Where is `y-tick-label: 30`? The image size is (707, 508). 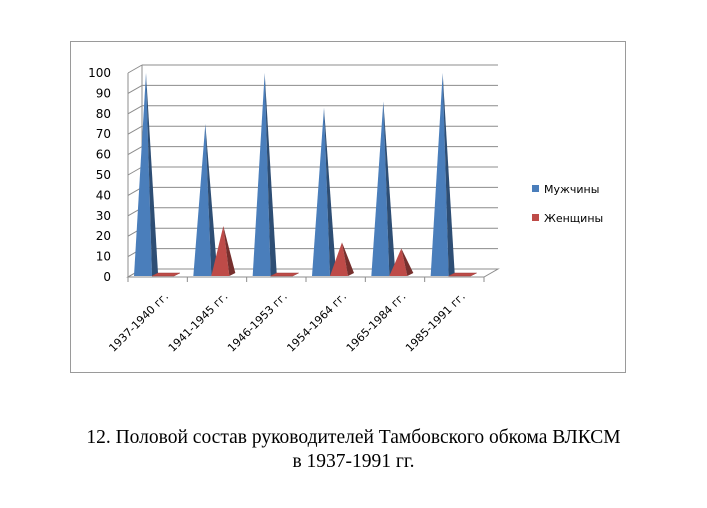
y-tick-label: 30 is located at coordinates (103, 216).